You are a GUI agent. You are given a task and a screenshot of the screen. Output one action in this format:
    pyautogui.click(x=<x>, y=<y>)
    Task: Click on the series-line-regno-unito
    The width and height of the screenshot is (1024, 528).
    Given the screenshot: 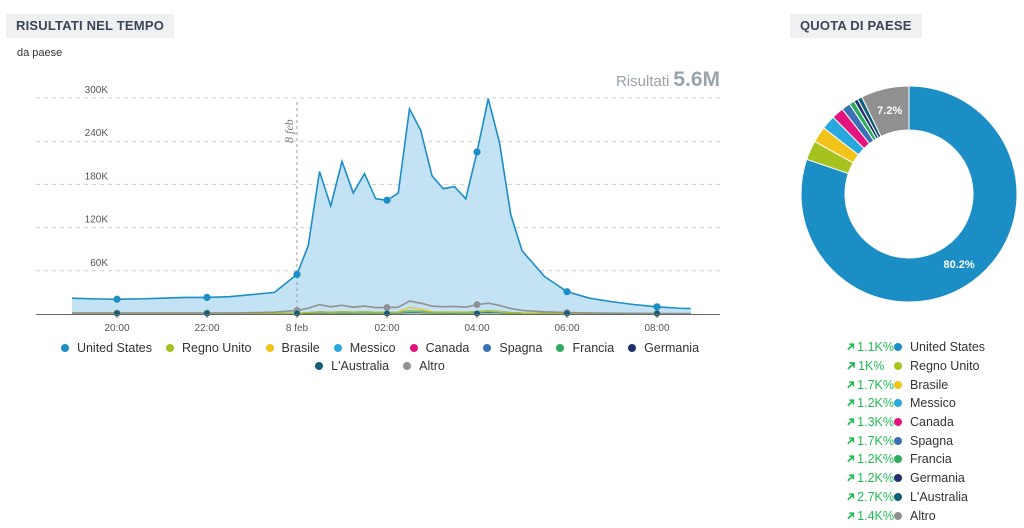 What is the action you would take?
    pyautogui.click(x=381, y=312)
    